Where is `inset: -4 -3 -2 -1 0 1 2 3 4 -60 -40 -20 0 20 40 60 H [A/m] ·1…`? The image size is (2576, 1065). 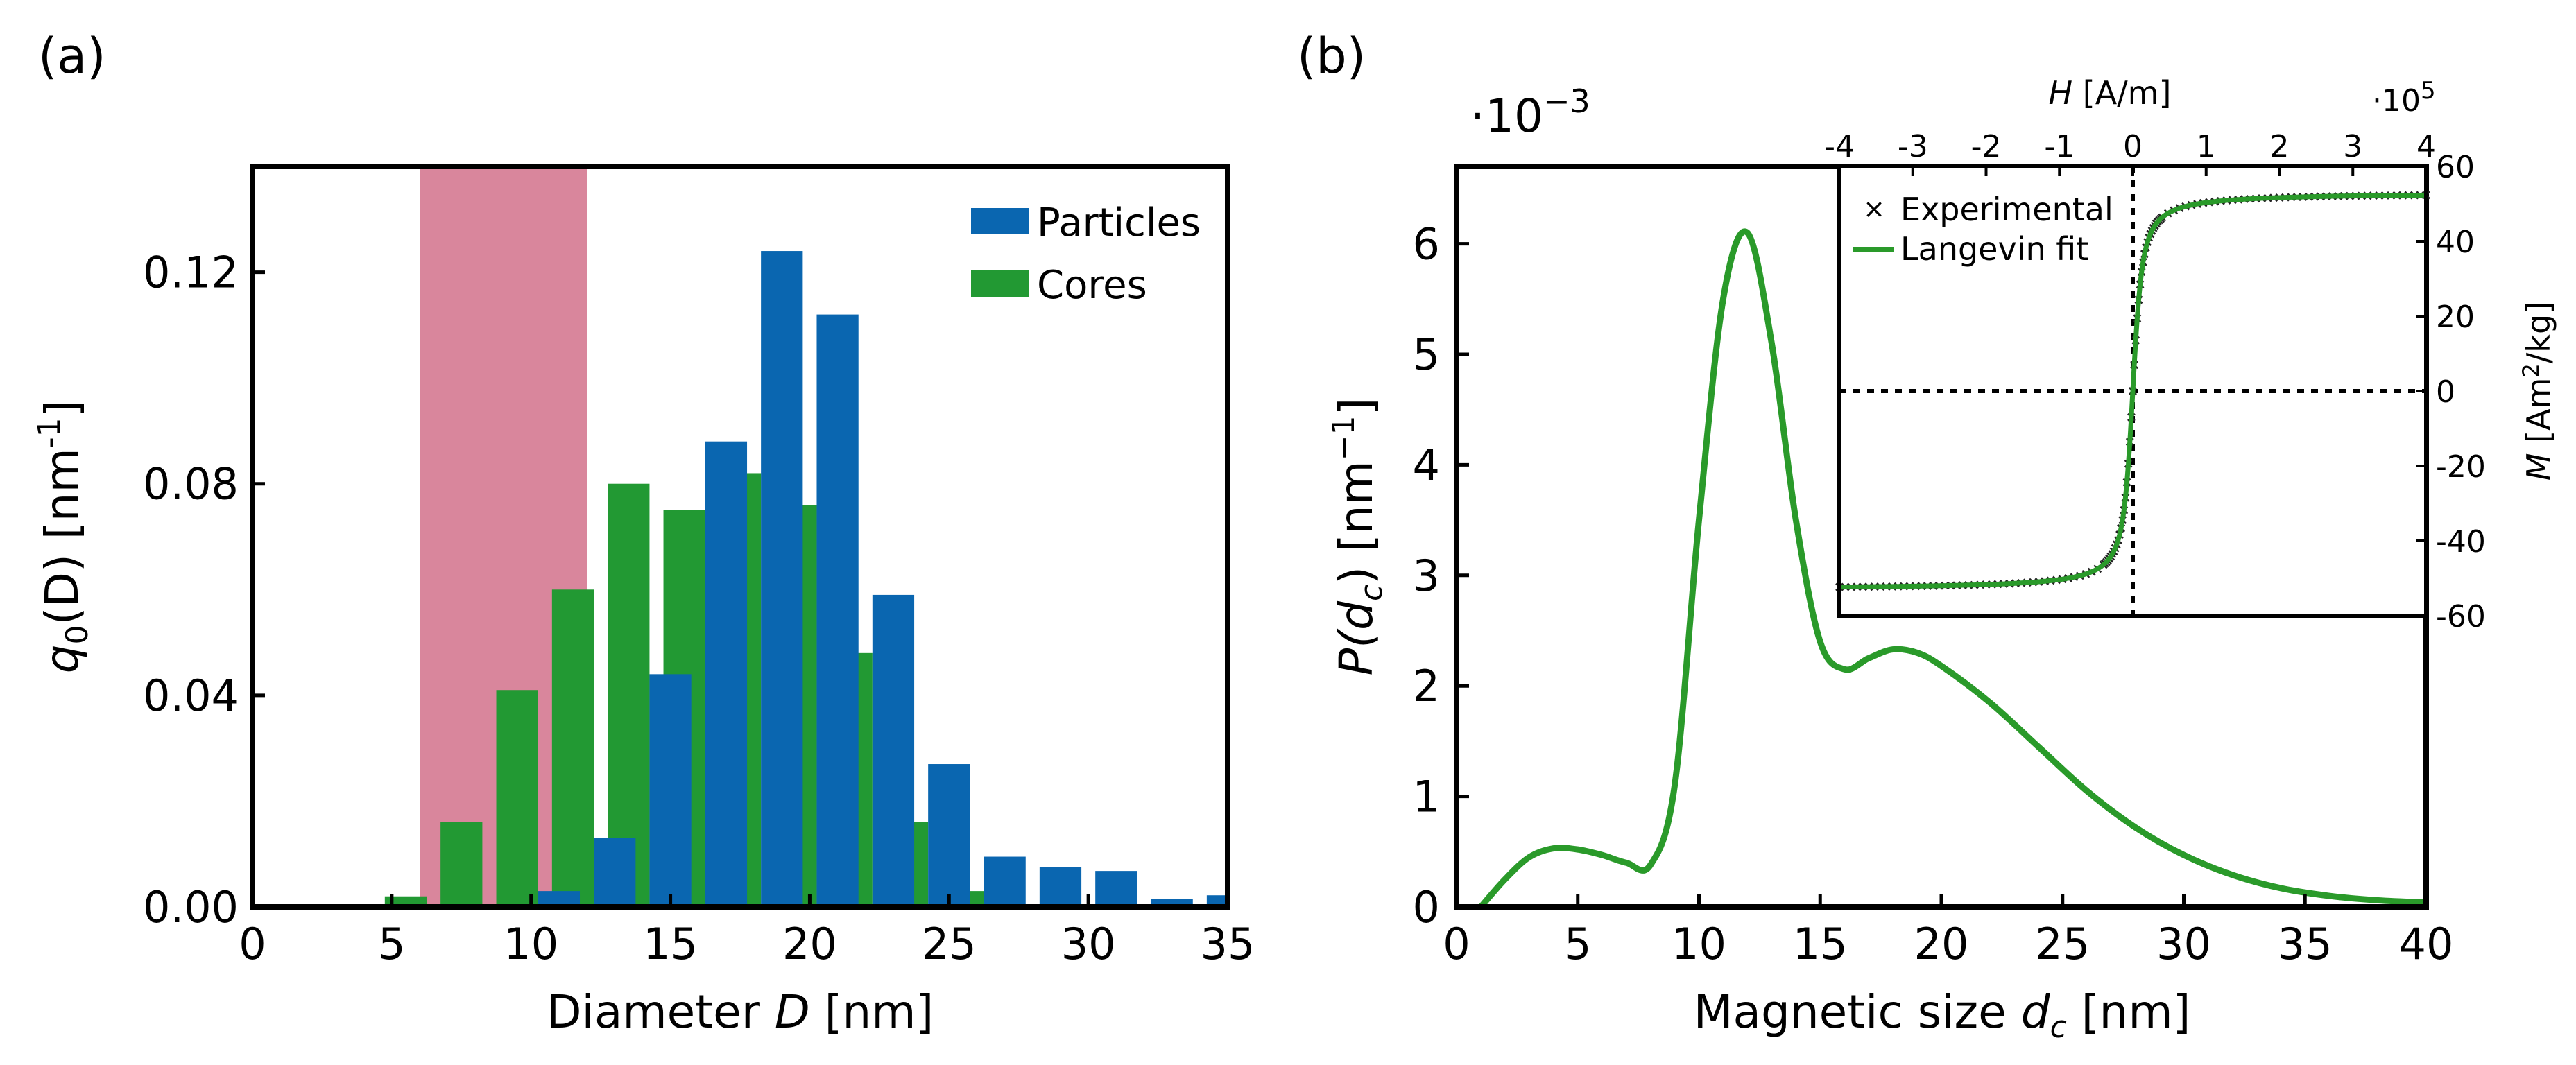
inset: -4 -3 -2 -1 0 1 2 3 4 -60 -40 -20 0 20 40 60 H [A/m] ·1… is located at coordinates (2190, 354).